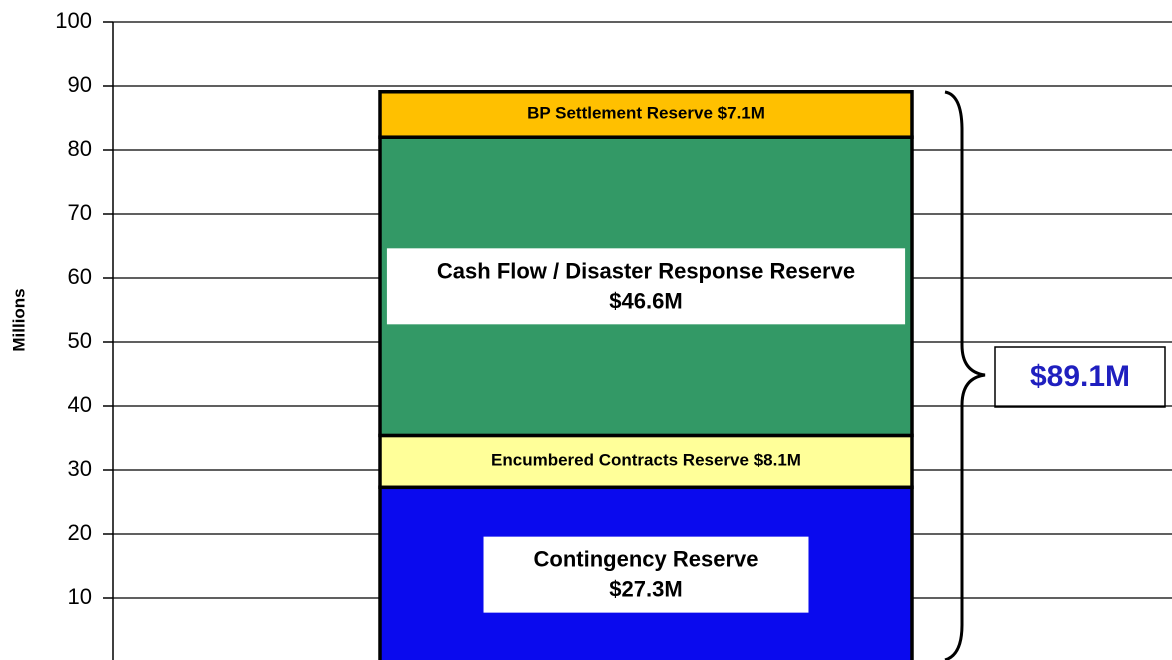  What do you see at coordinates (646, 558) in the screenshot?
I see `segment-name: Contingency Reserve` at bounding box center [646, 558].